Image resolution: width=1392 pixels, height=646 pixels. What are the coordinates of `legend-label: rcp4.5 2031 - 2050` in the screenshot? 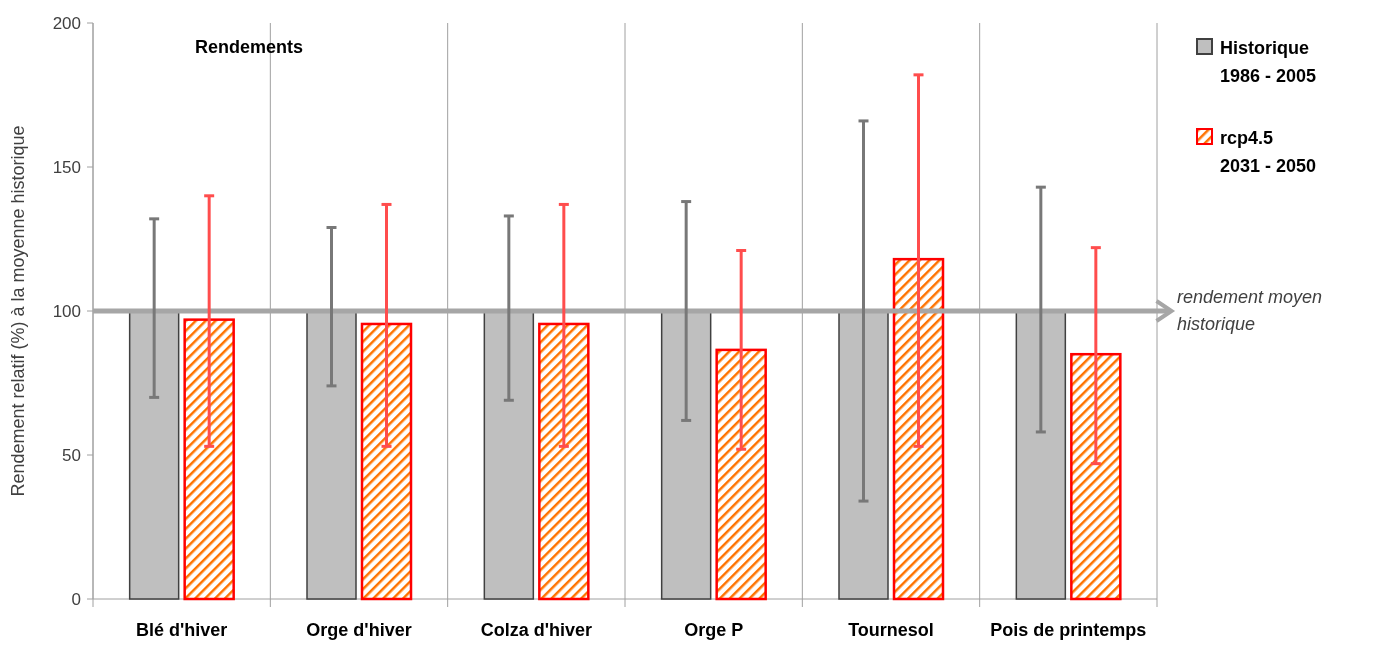 It's located at (1268, 152).